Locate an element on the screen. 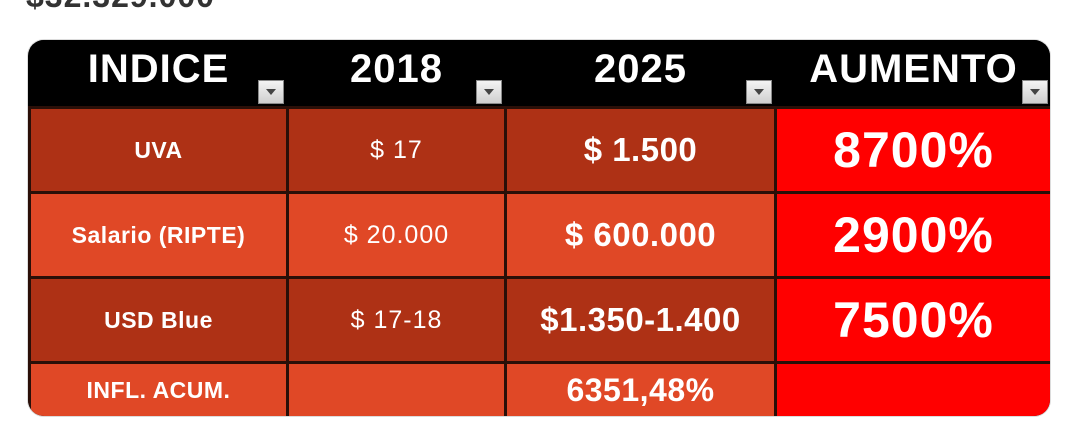 Image resolution: width=1080 pixels, height=434 pixels. cell-aumento: 2900% is located at coordinates (912, 235).